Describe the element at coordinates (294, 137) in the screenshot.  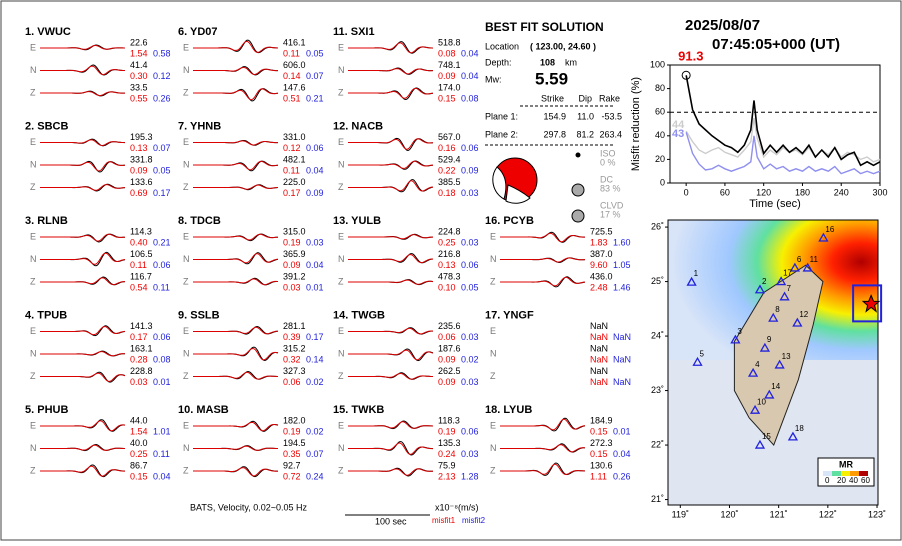
I see `amplitude: 331.0` at that location.